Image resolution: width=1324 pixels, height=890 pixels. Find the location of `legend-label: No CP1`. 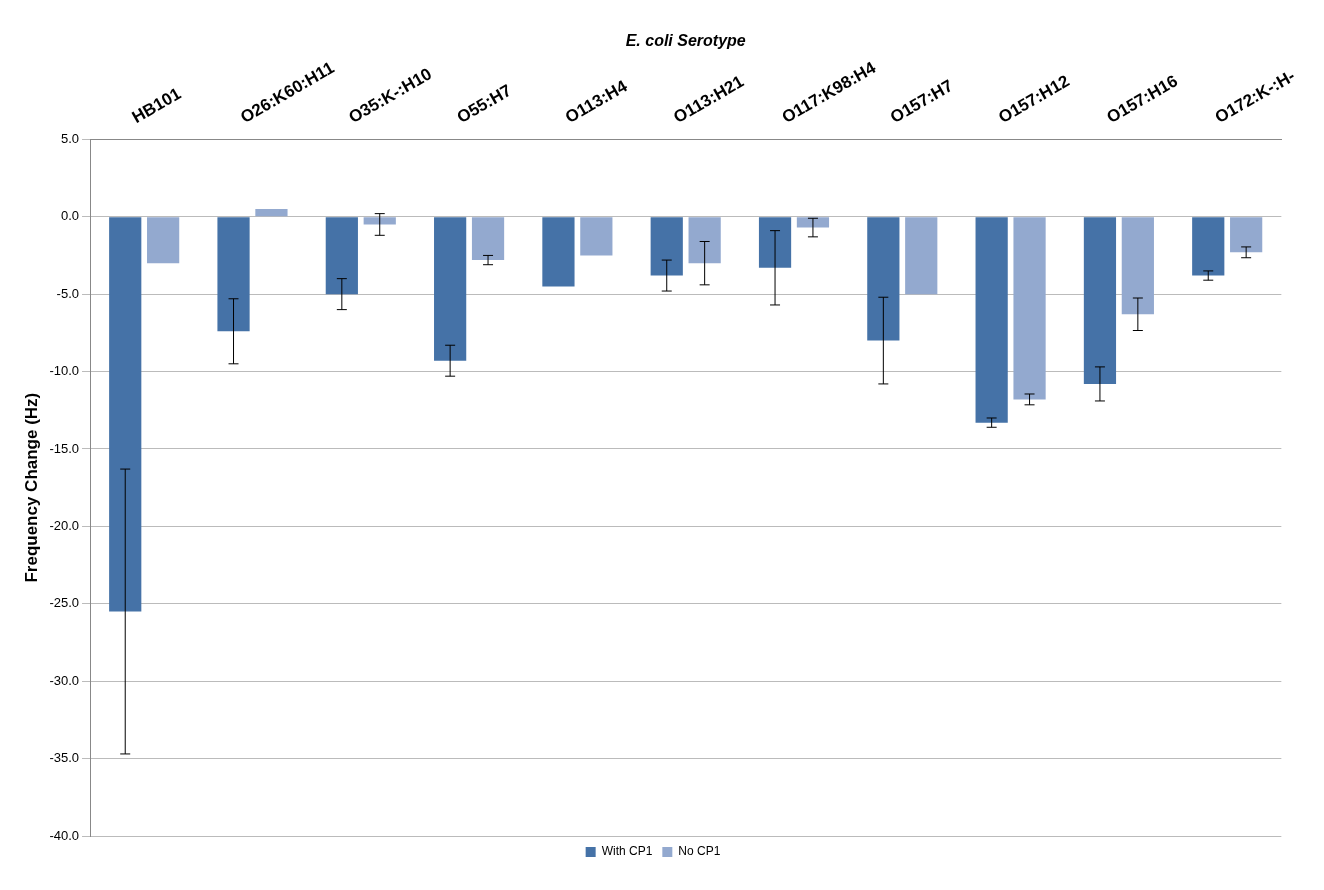

legend-label: No CP1 is located at coordinates (699, 851).